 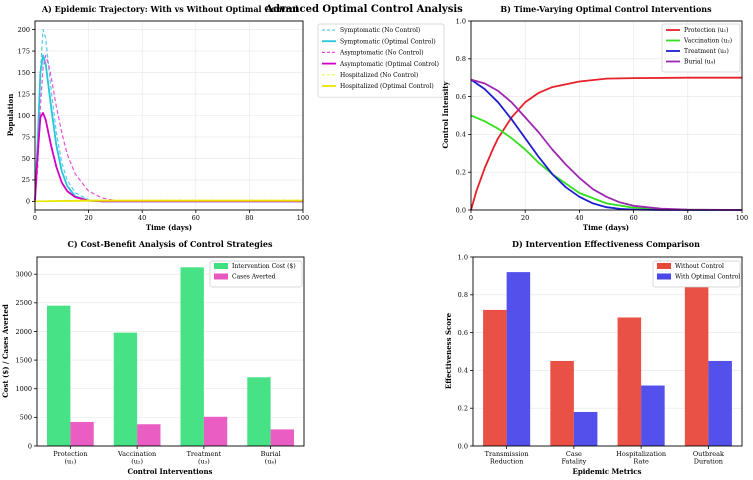 I want to click on panel-d-ytick-label: 0.4, so click(x=463, y=371).